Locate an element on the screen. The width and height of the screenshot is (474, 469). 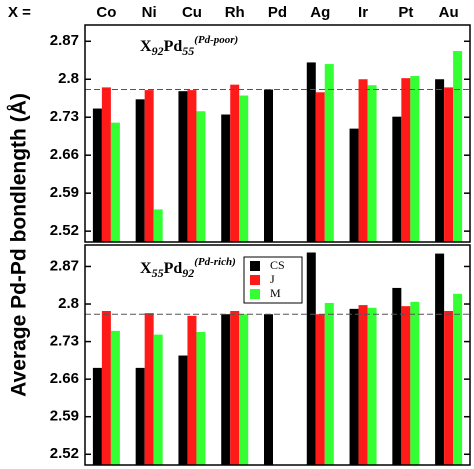
category-label: Ir is located at coordinates (363, 12).